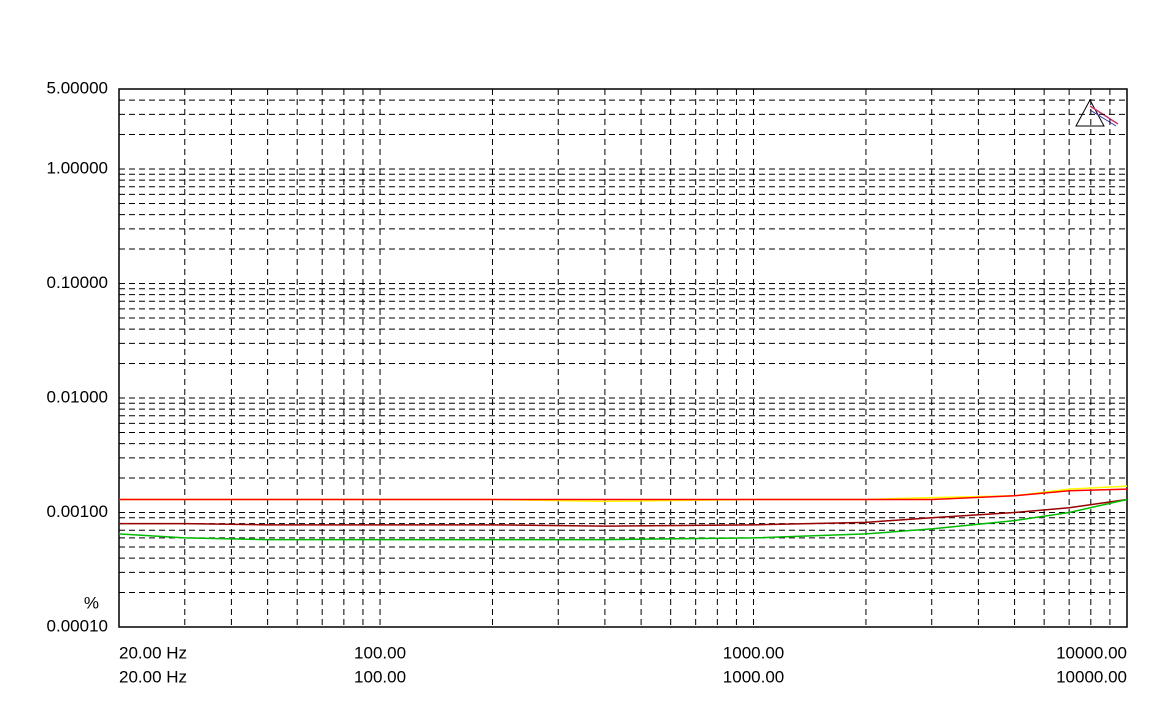 Image resolution: width=1154 pixels, height=722 pixels. I want to click on marker, so click(1097, 112).